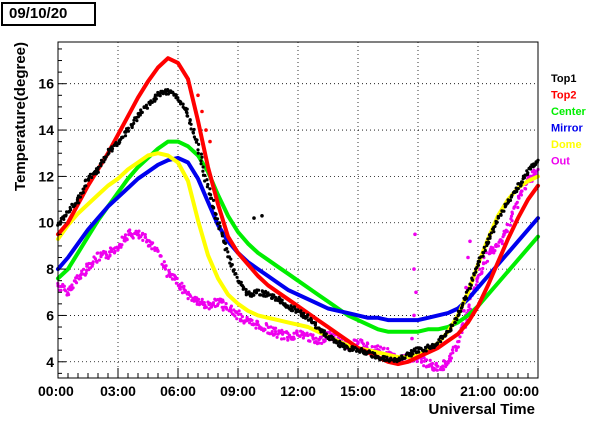  Describe the element at coordinates (199, 110) in the screenshot. I see `annotation-top2` at that location.